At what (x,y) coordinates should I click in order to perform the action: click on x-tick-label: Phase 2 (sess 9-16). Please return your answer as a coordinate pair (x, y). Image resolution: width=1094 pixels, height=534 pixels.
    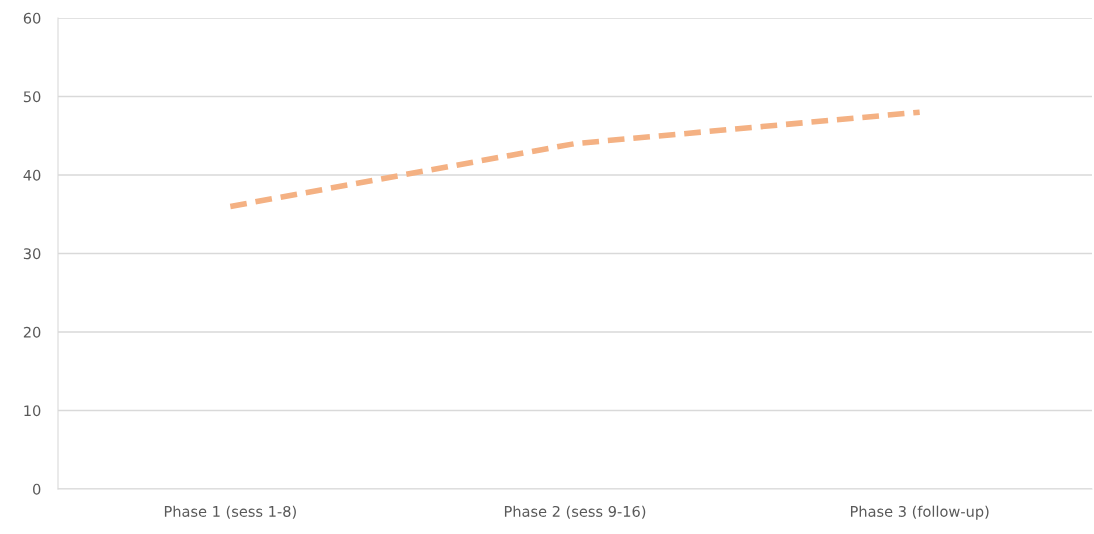
    Looking at the image, I should click on (575, 512).